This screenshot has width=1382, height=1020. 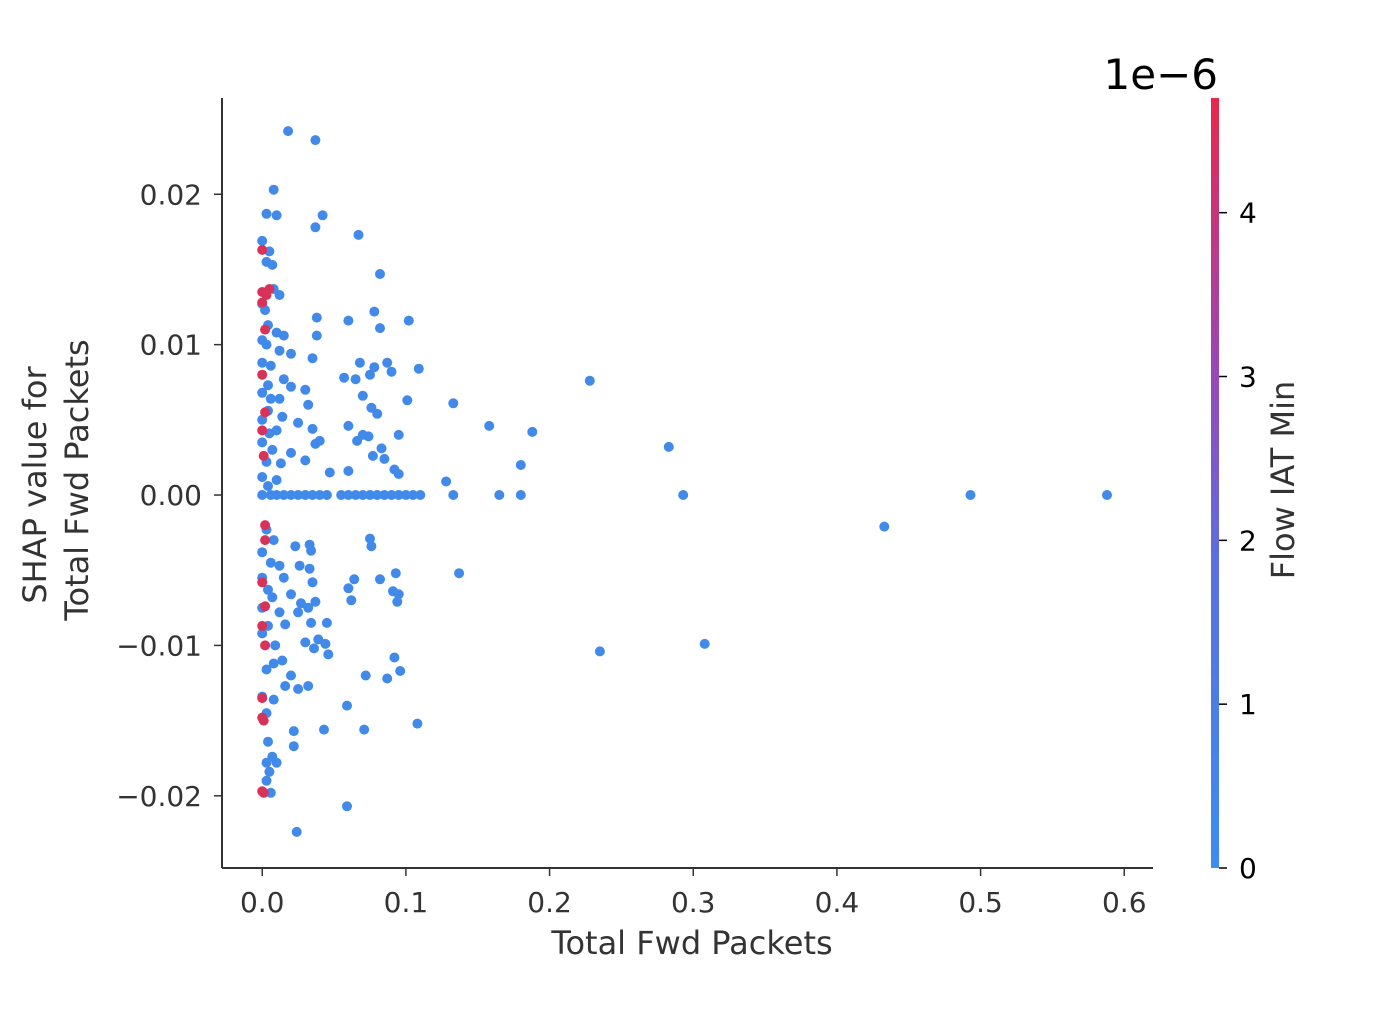 I want to click on y-tick-label: 0.02, so click(x=171, y=194).